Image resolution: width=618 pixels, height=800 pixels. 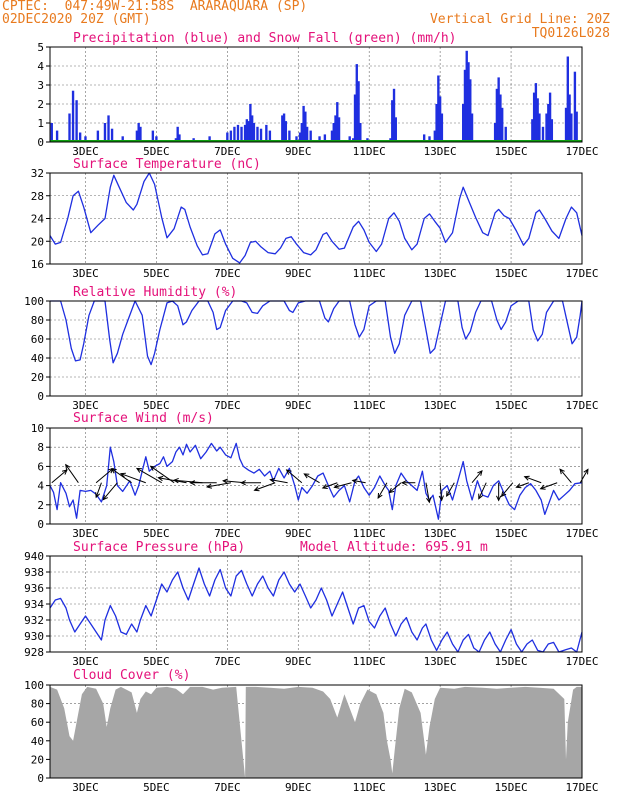 What do you see at coordinates (37, 741) in the screenshot?
I see `y-tick-label: 40` at bounding box center [37, 741].